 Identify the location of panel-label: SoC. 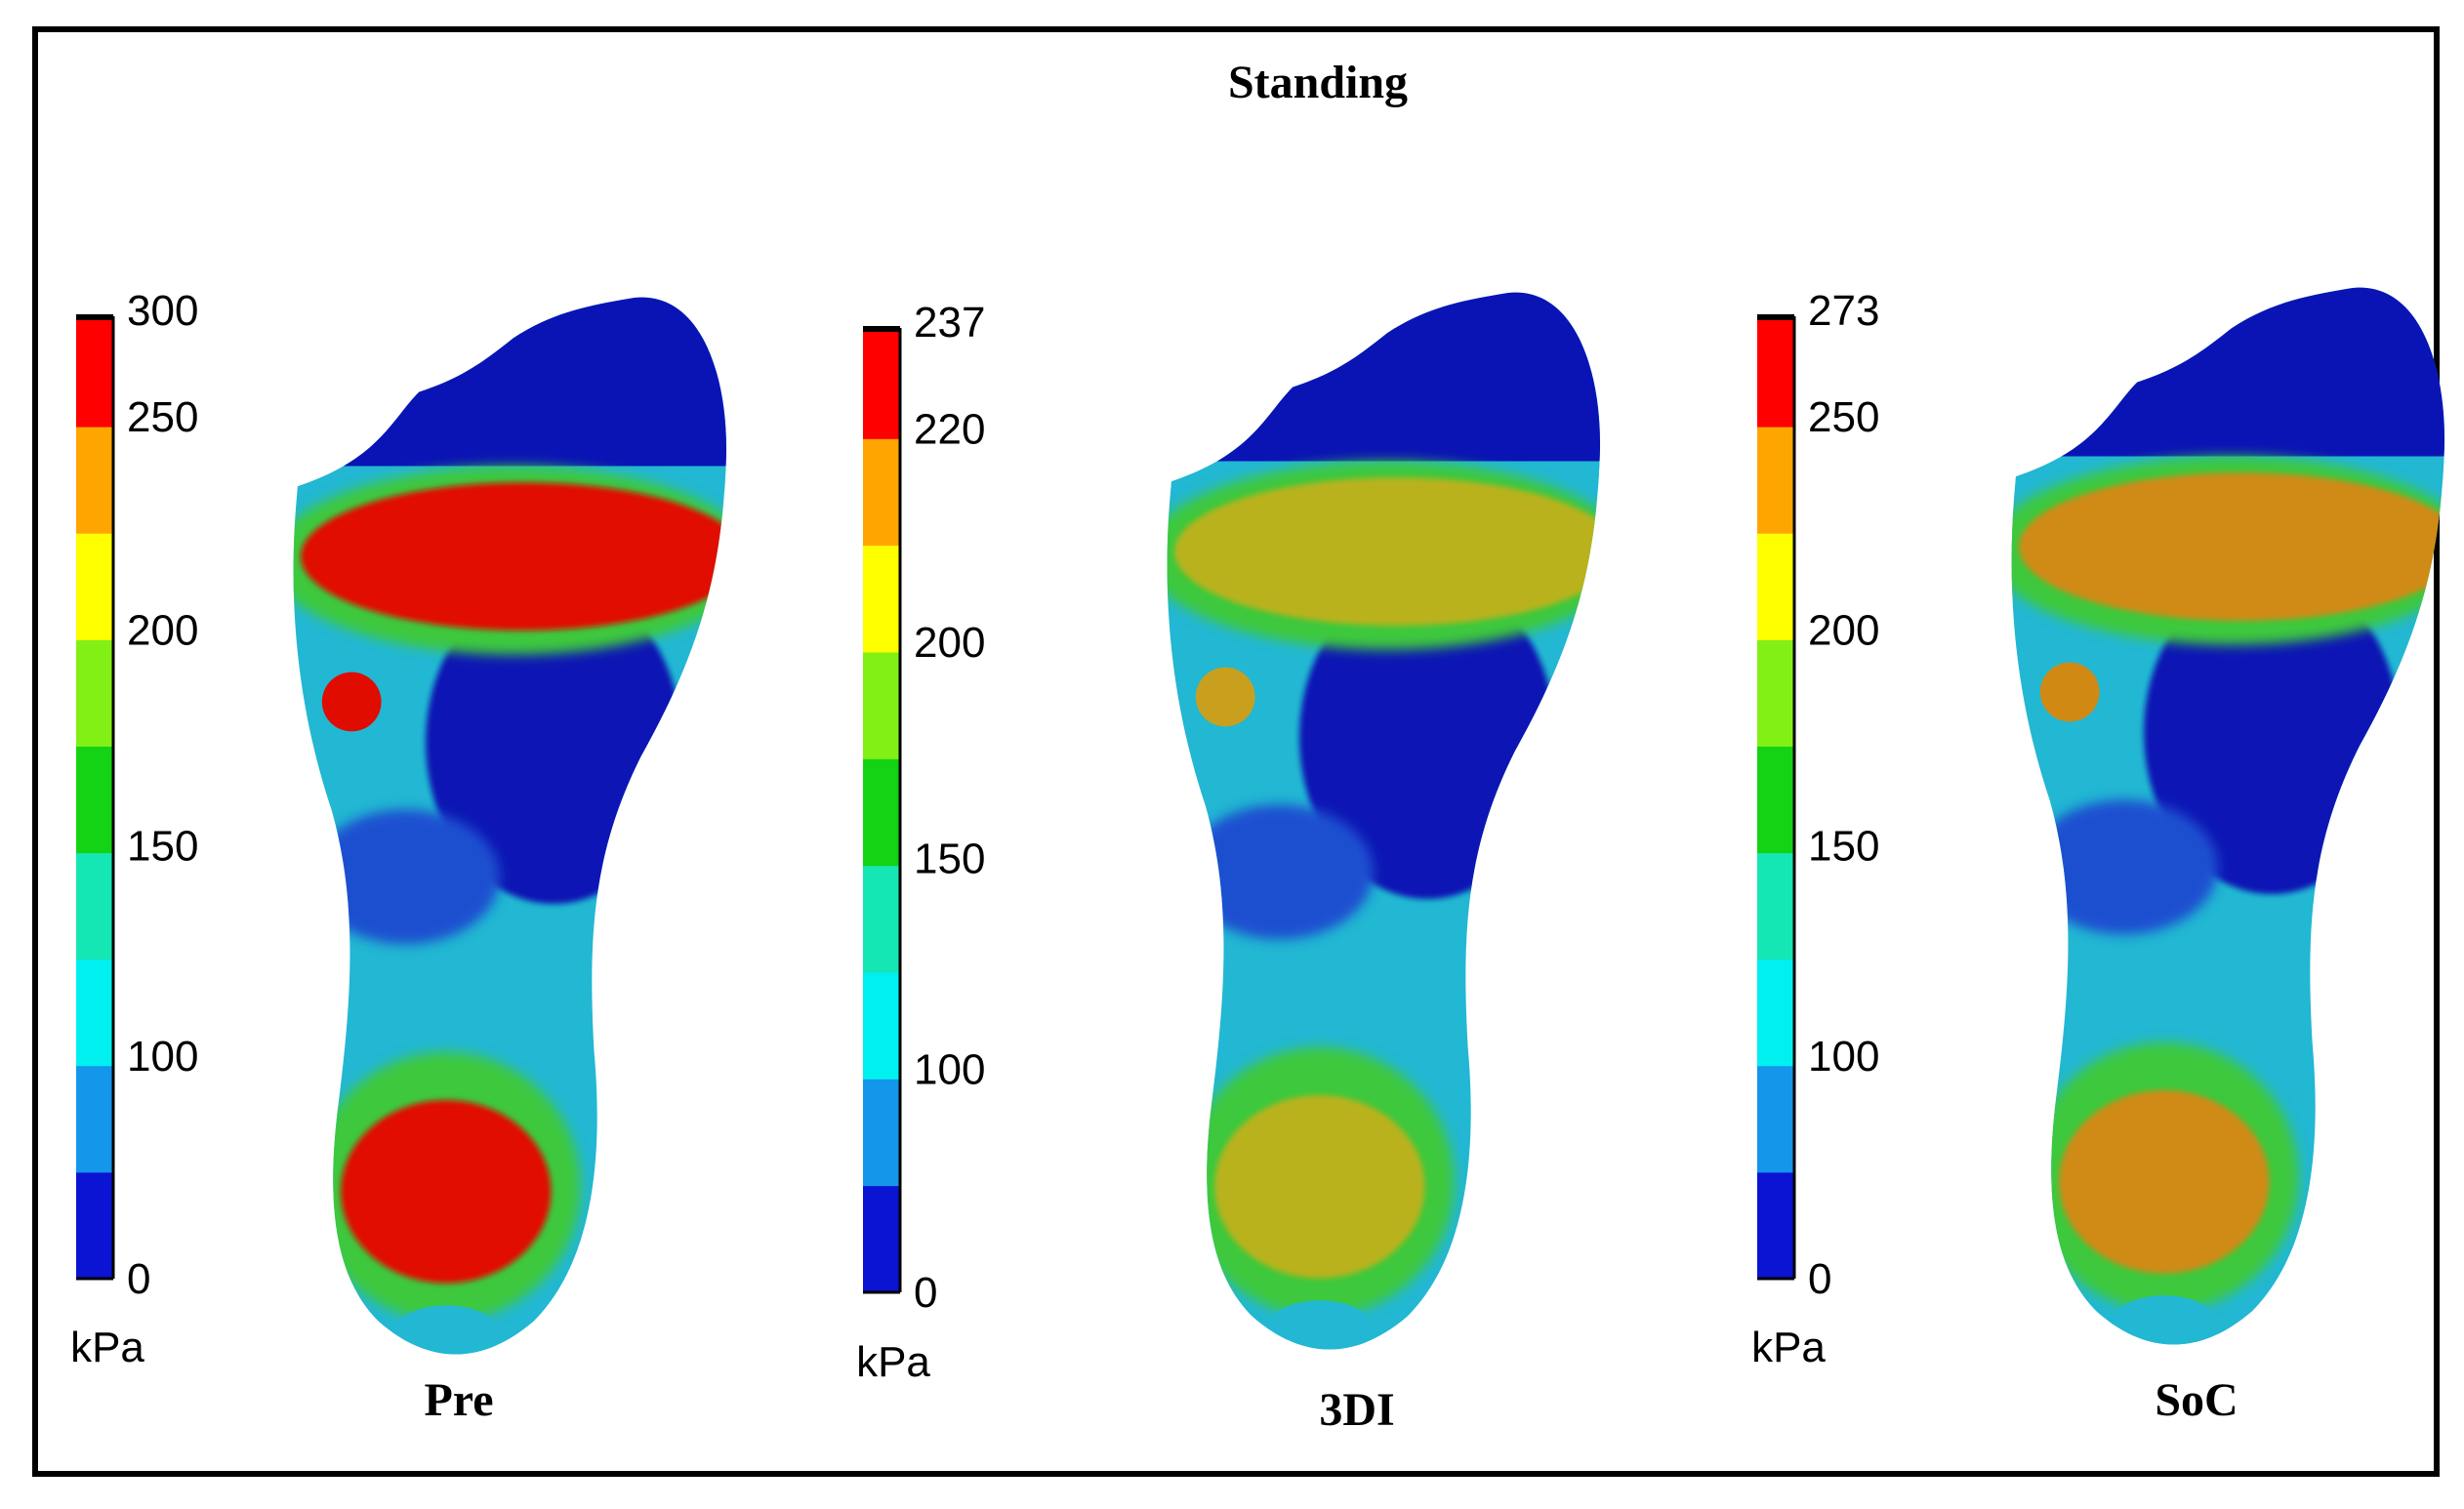
(2196, 1400).